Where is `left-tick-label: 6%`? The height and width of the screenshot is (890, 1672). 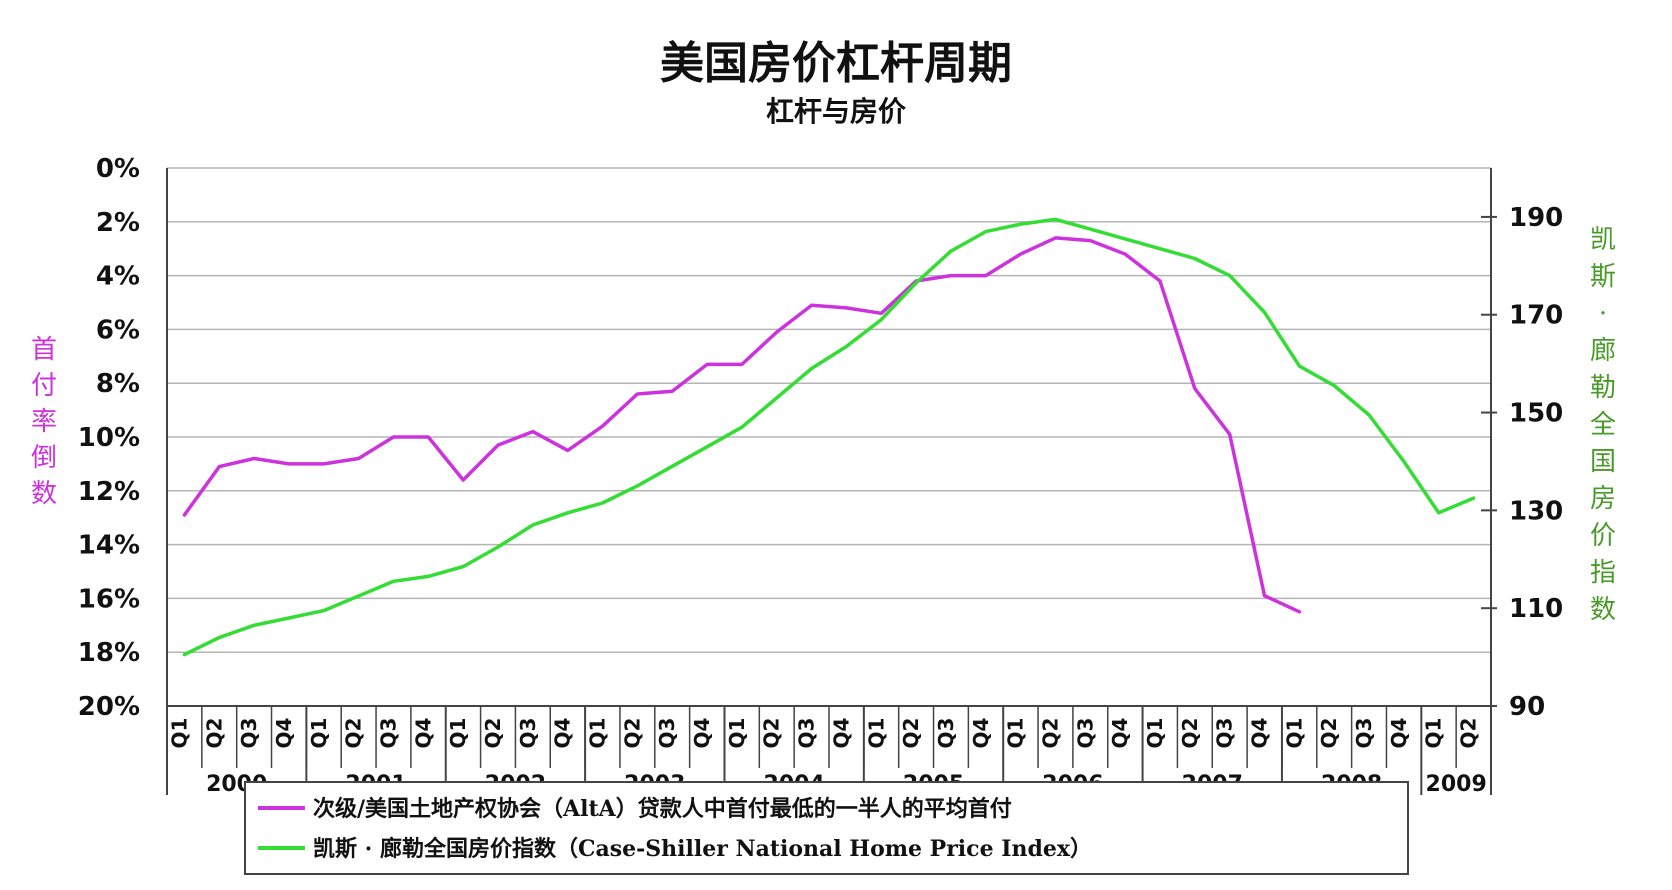 left-tick-label: 6% is located at coordinates (118, 330).